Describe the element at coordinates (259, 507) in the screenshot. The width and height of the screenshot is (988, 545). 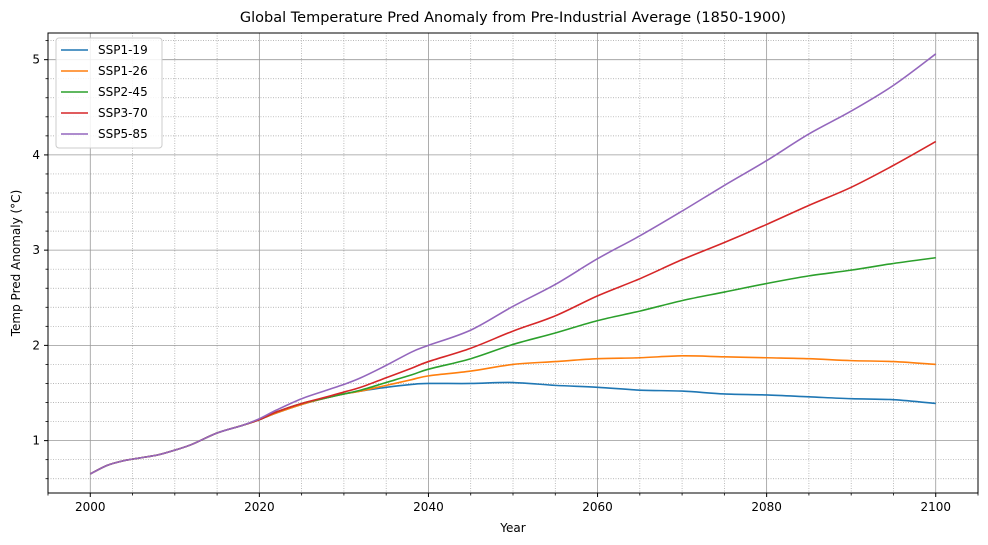
I see `x-tick-label: 2020` at that location.